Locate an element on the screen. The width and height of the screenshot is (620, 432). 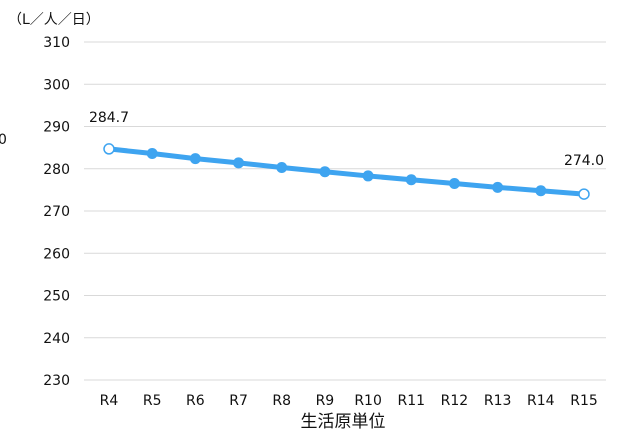
data-labels: 284.7 274.0 is located at coordinates (346, 139).